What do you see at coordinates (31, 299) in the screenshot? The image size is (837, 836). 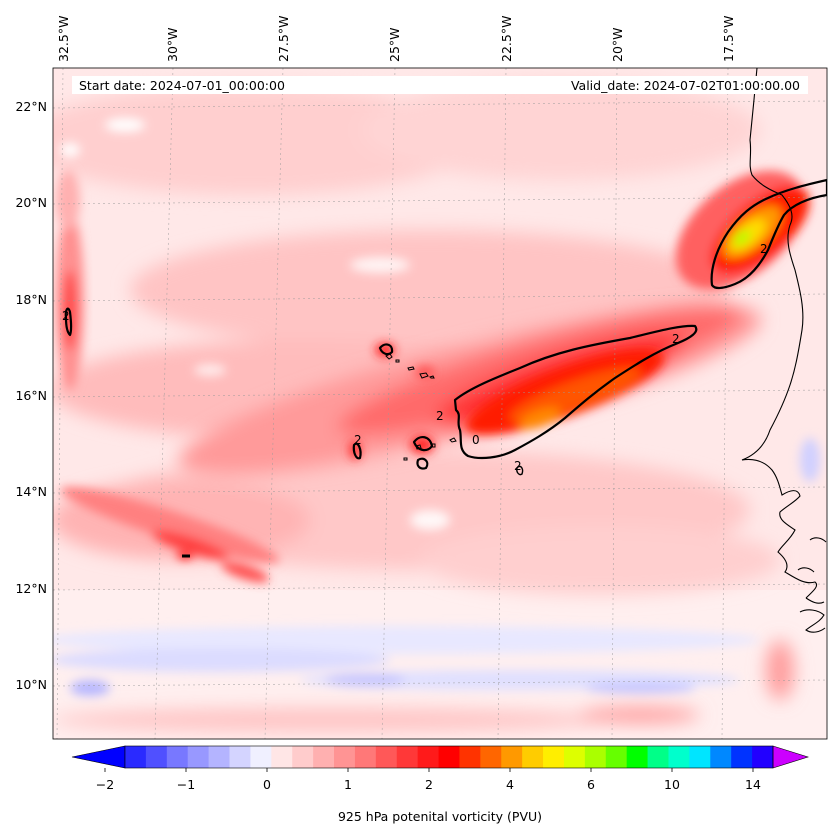 I see `lat-label-18n: 18°N` at bounding box center [31, 299].